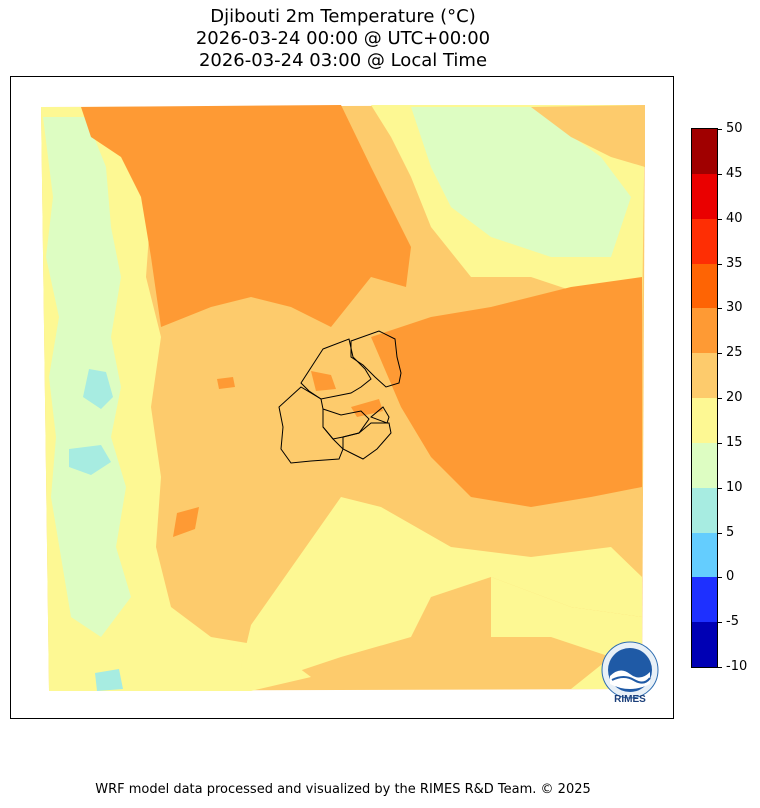 This screenshot has width=760, height=808. Describe the element at coordinates (730, 532) in the screenshot. I see `colorbar-tick-label: 5` at that location.